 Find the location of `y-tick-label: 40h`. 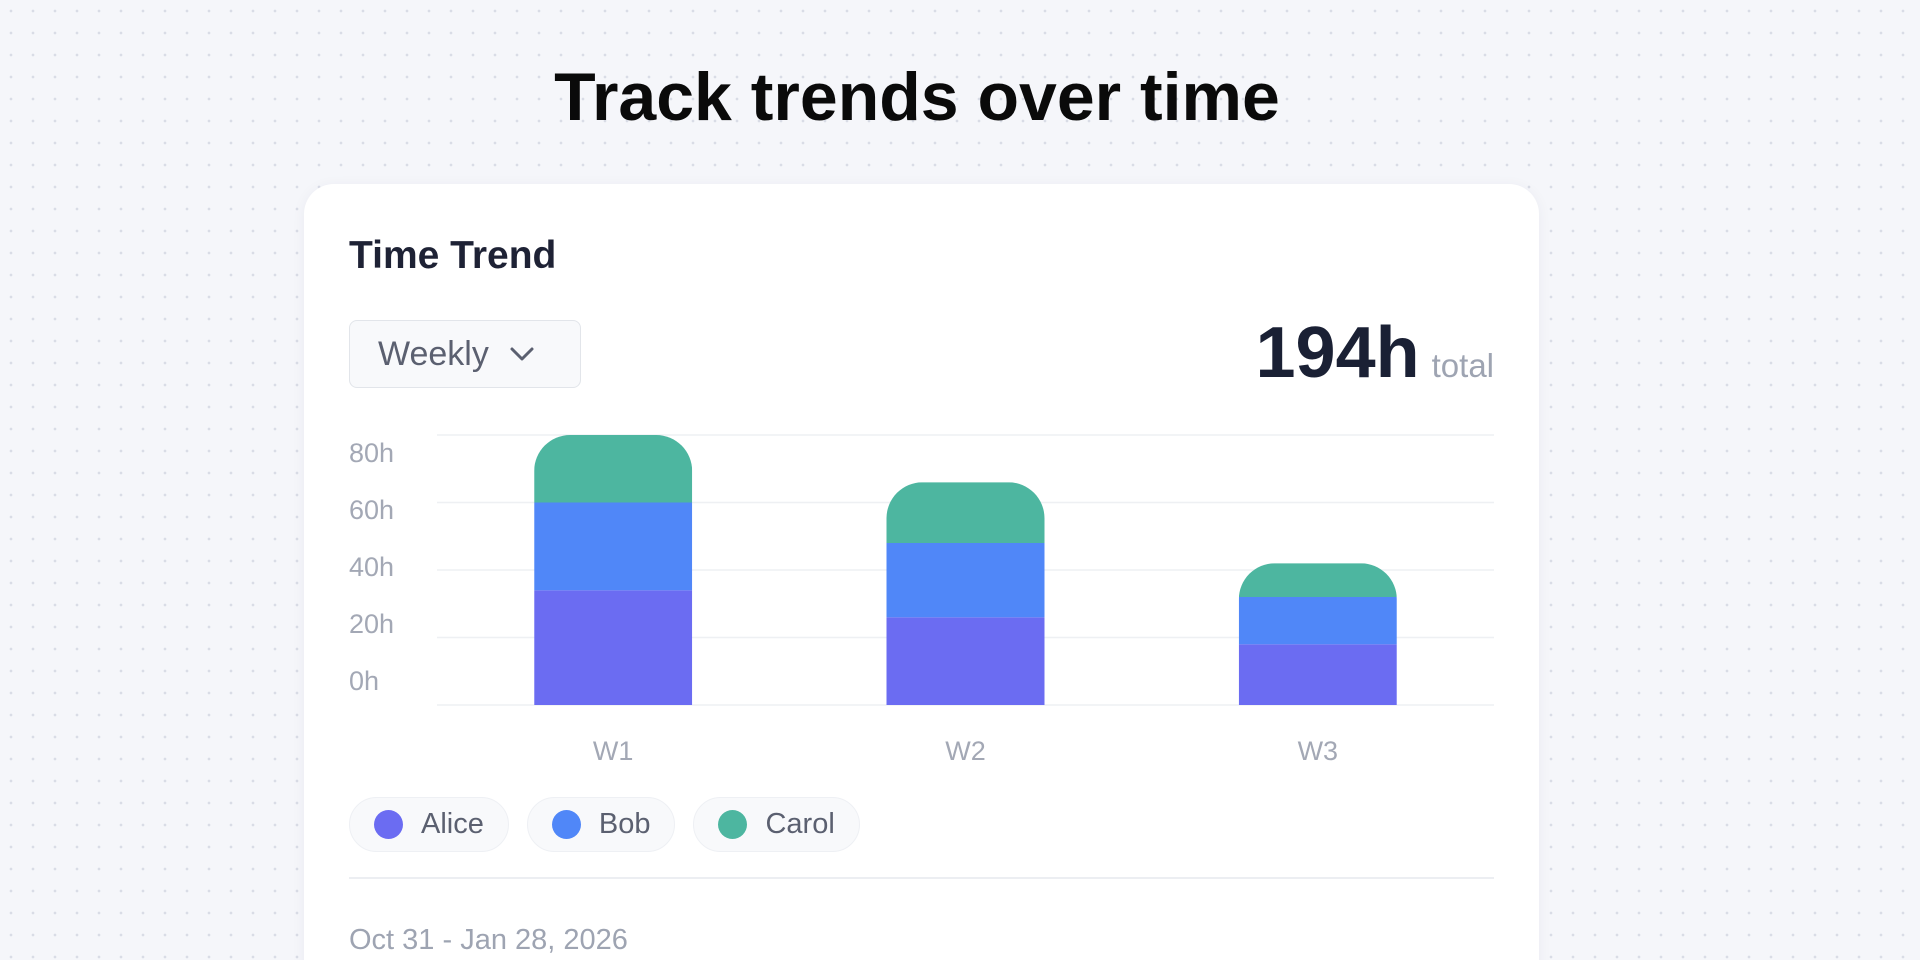

y-tick-label: 40h is located at coordinates (371, 567).